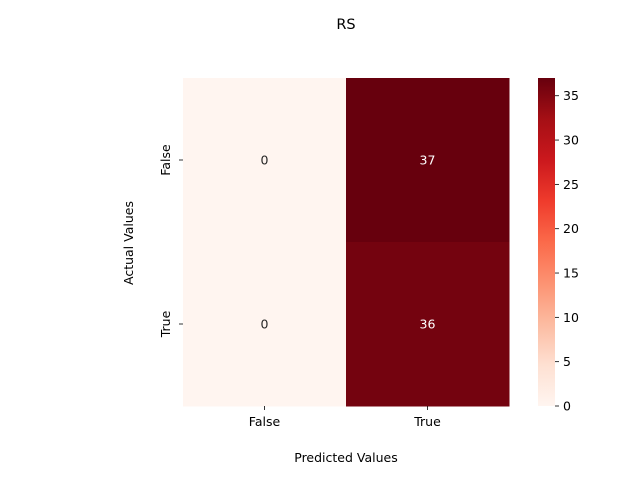 This screenshot has width=640, height=480. I want to click on x-tick-label: False, so click(265, 421).